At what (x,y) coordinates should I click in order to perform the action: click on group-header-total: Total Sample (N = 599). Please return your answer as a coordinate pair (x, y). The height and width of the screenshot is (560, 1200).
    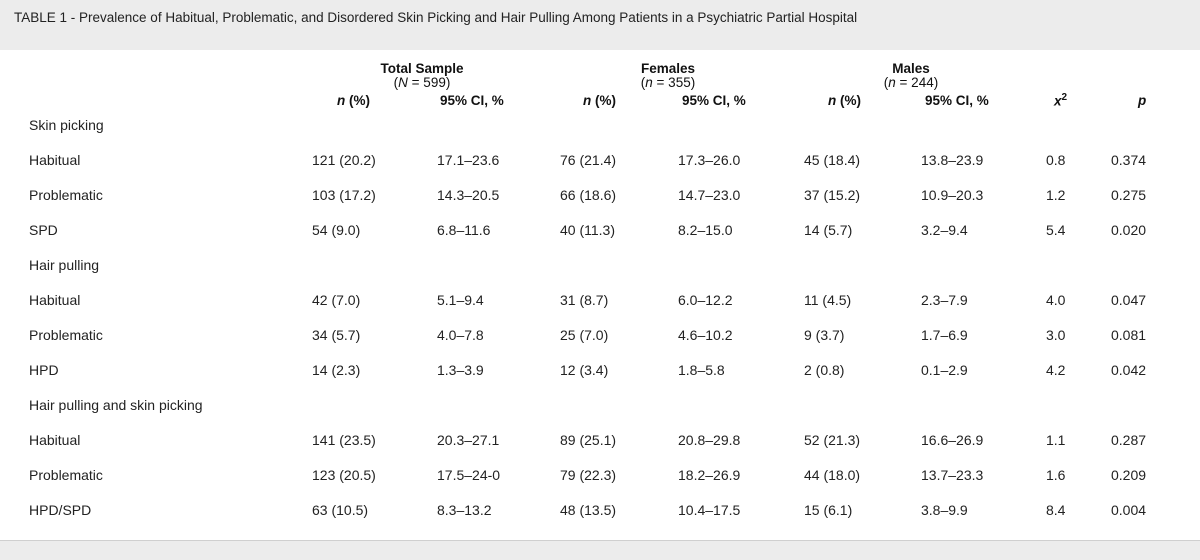
    Looking at the image, I should click on (422, 76).